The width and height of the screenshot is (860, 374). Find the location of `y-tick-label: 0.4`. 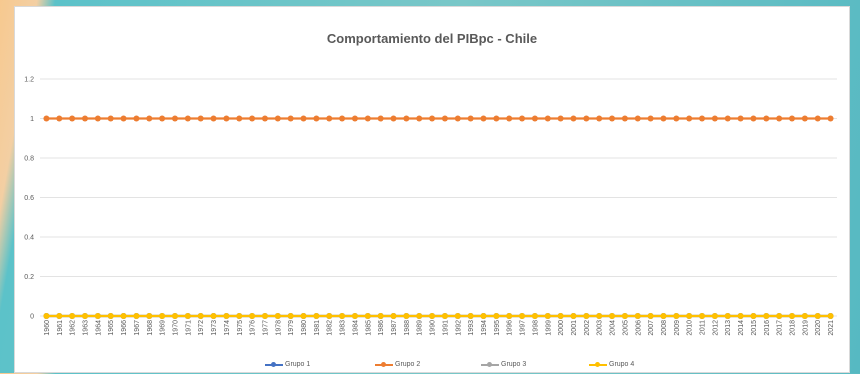

y-tick-label: 0.4 is located at coordinates (29, 238).